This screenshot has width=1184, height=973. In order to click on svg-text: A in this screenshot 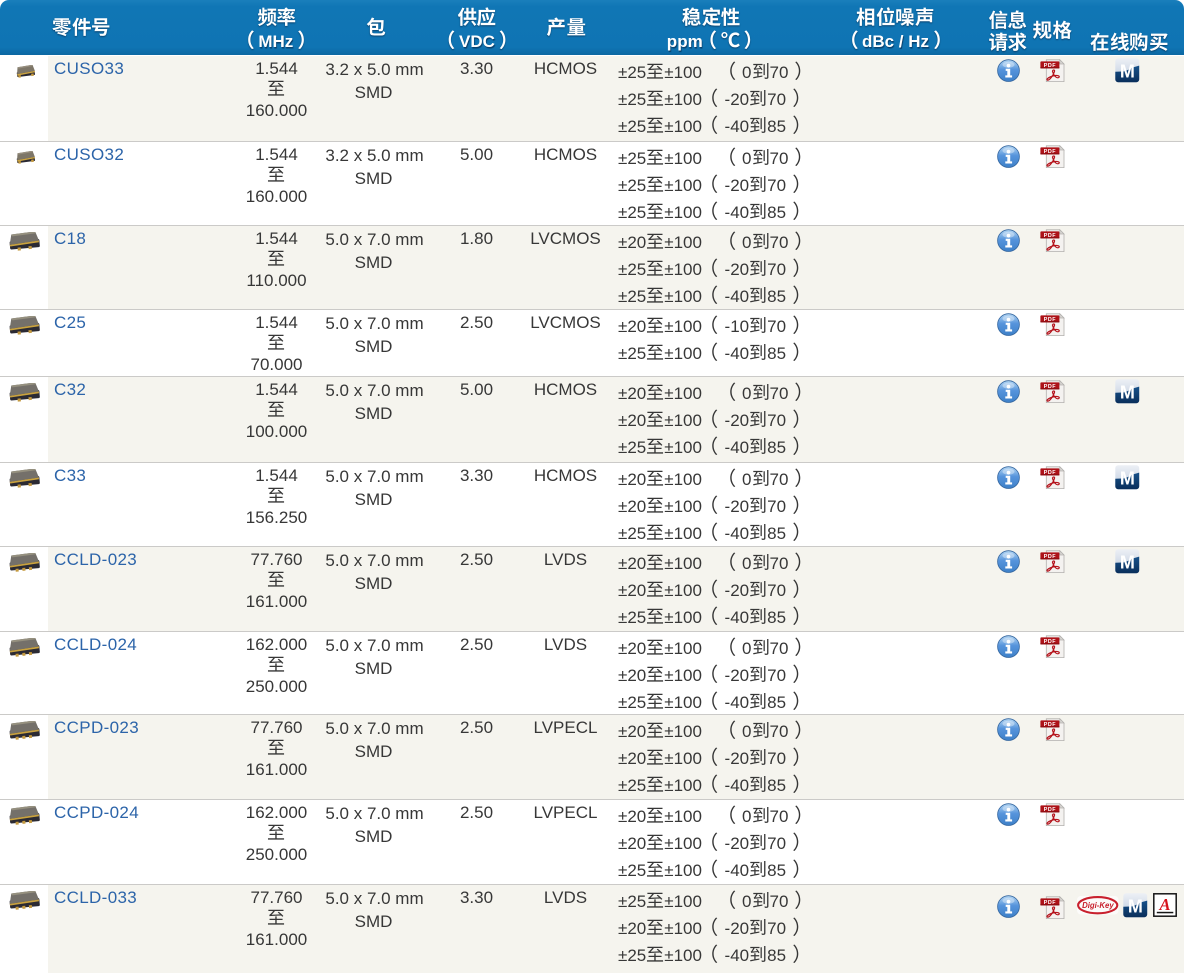, I will do `click(1165, 904)`.